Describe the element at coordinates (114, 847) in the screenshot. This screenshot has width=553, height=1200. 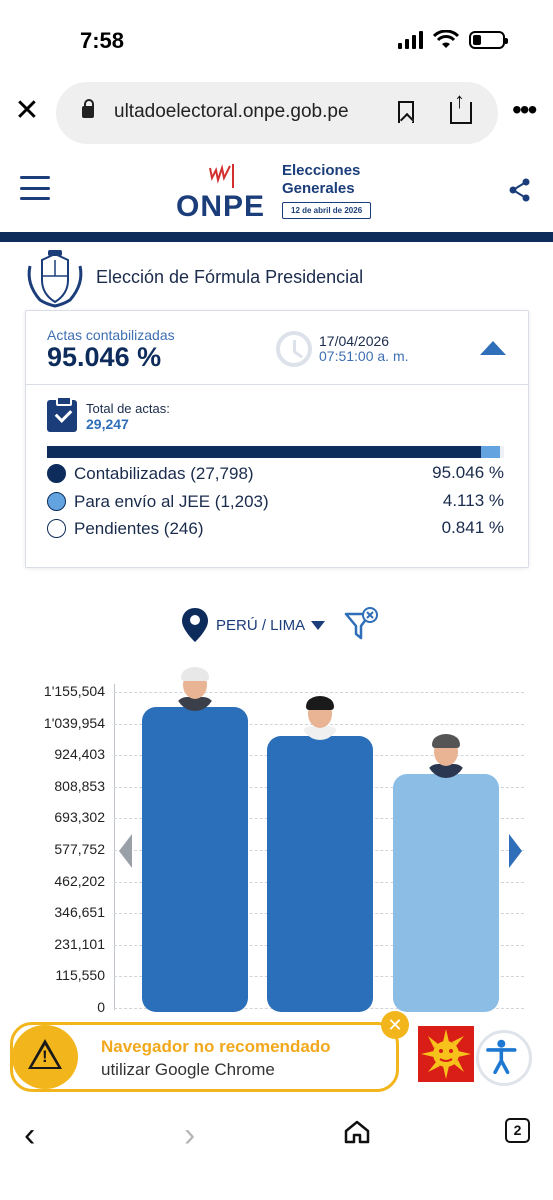
I see `y-axis-line` at that location.